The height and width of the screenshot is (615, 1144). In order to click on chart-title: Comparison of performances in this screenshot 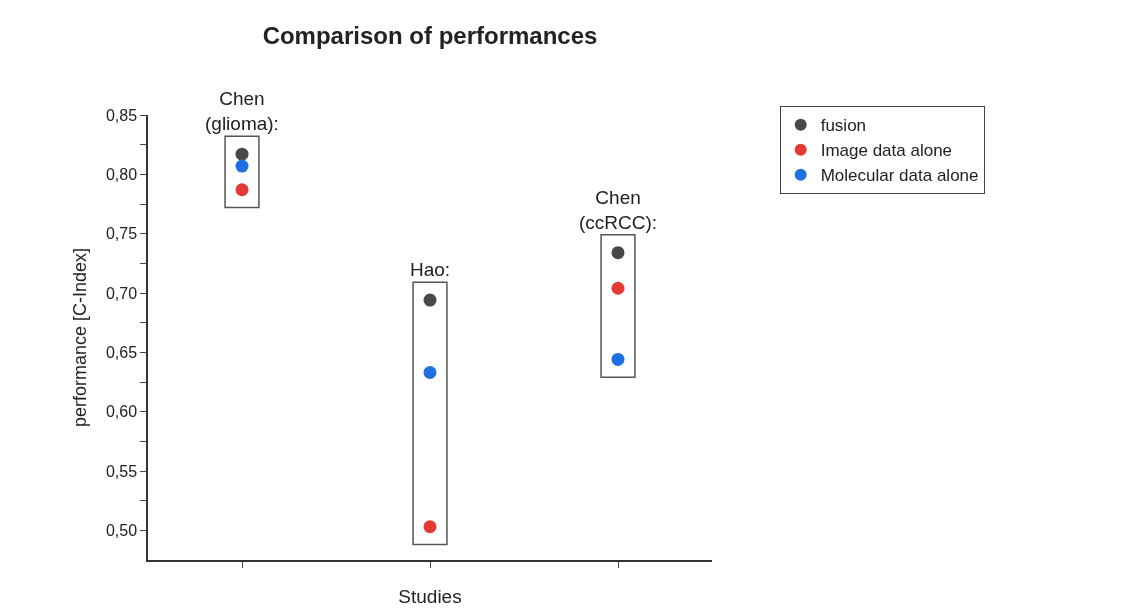, I will do `click(430, 36)`.